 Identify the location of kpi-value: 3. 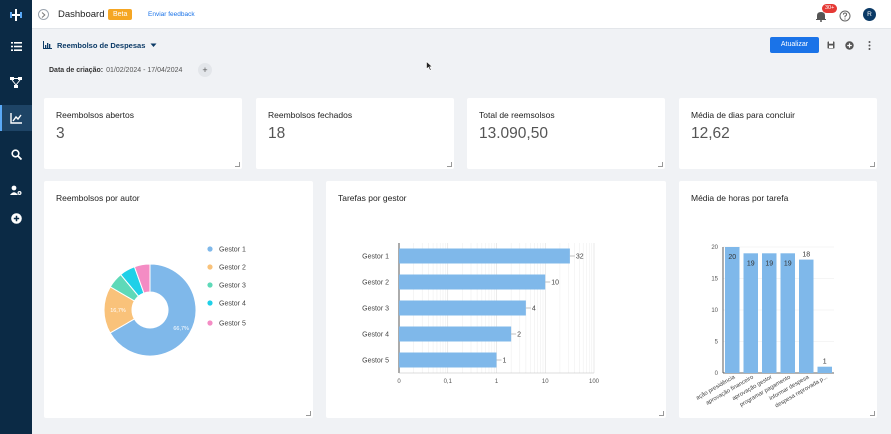
(60, 133).